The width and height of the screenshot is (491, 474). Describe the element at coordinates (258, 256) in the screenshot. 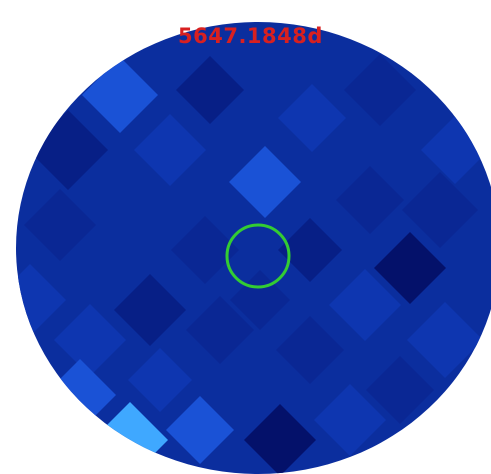

I see `target-aperture-circle` at that location.